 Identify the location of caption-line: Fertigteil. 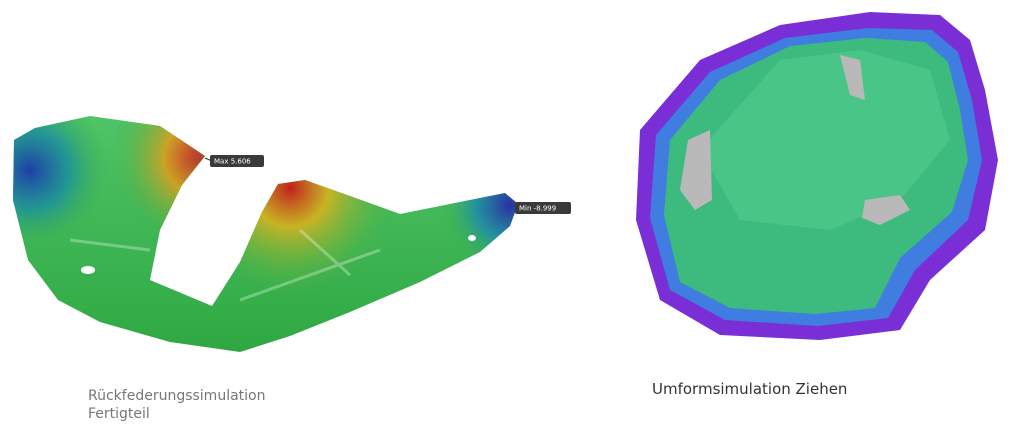
(119, 414).